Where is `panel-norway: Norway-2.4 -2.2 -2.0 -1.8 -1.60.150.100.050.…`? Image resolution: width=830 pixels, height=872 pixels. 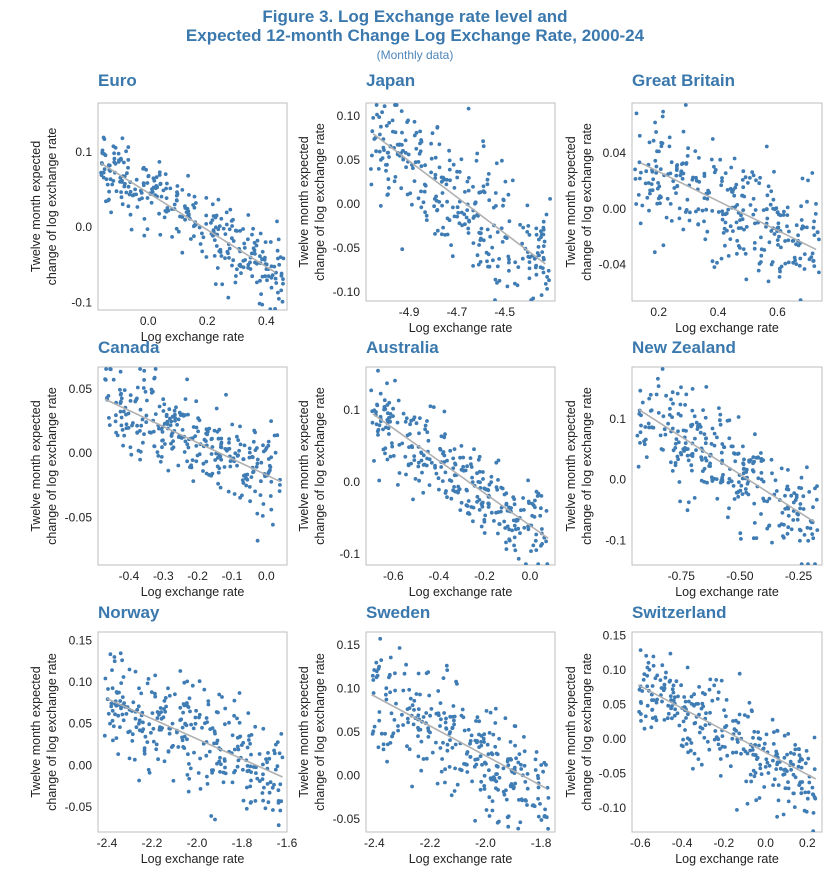 panel-norway: Norway-2.4 -2.2 -2.0 -1.8 -1.60.150.100.050.… is located at coordinates (163, 734).